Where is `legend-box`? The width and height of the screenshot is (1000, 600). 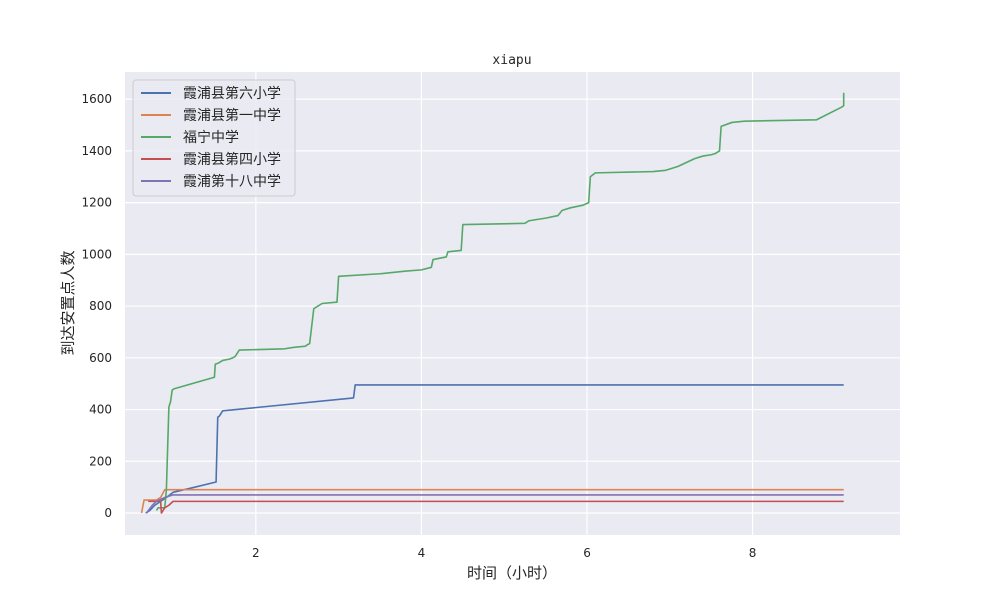 legend-box is located at coordinates (214, 138).